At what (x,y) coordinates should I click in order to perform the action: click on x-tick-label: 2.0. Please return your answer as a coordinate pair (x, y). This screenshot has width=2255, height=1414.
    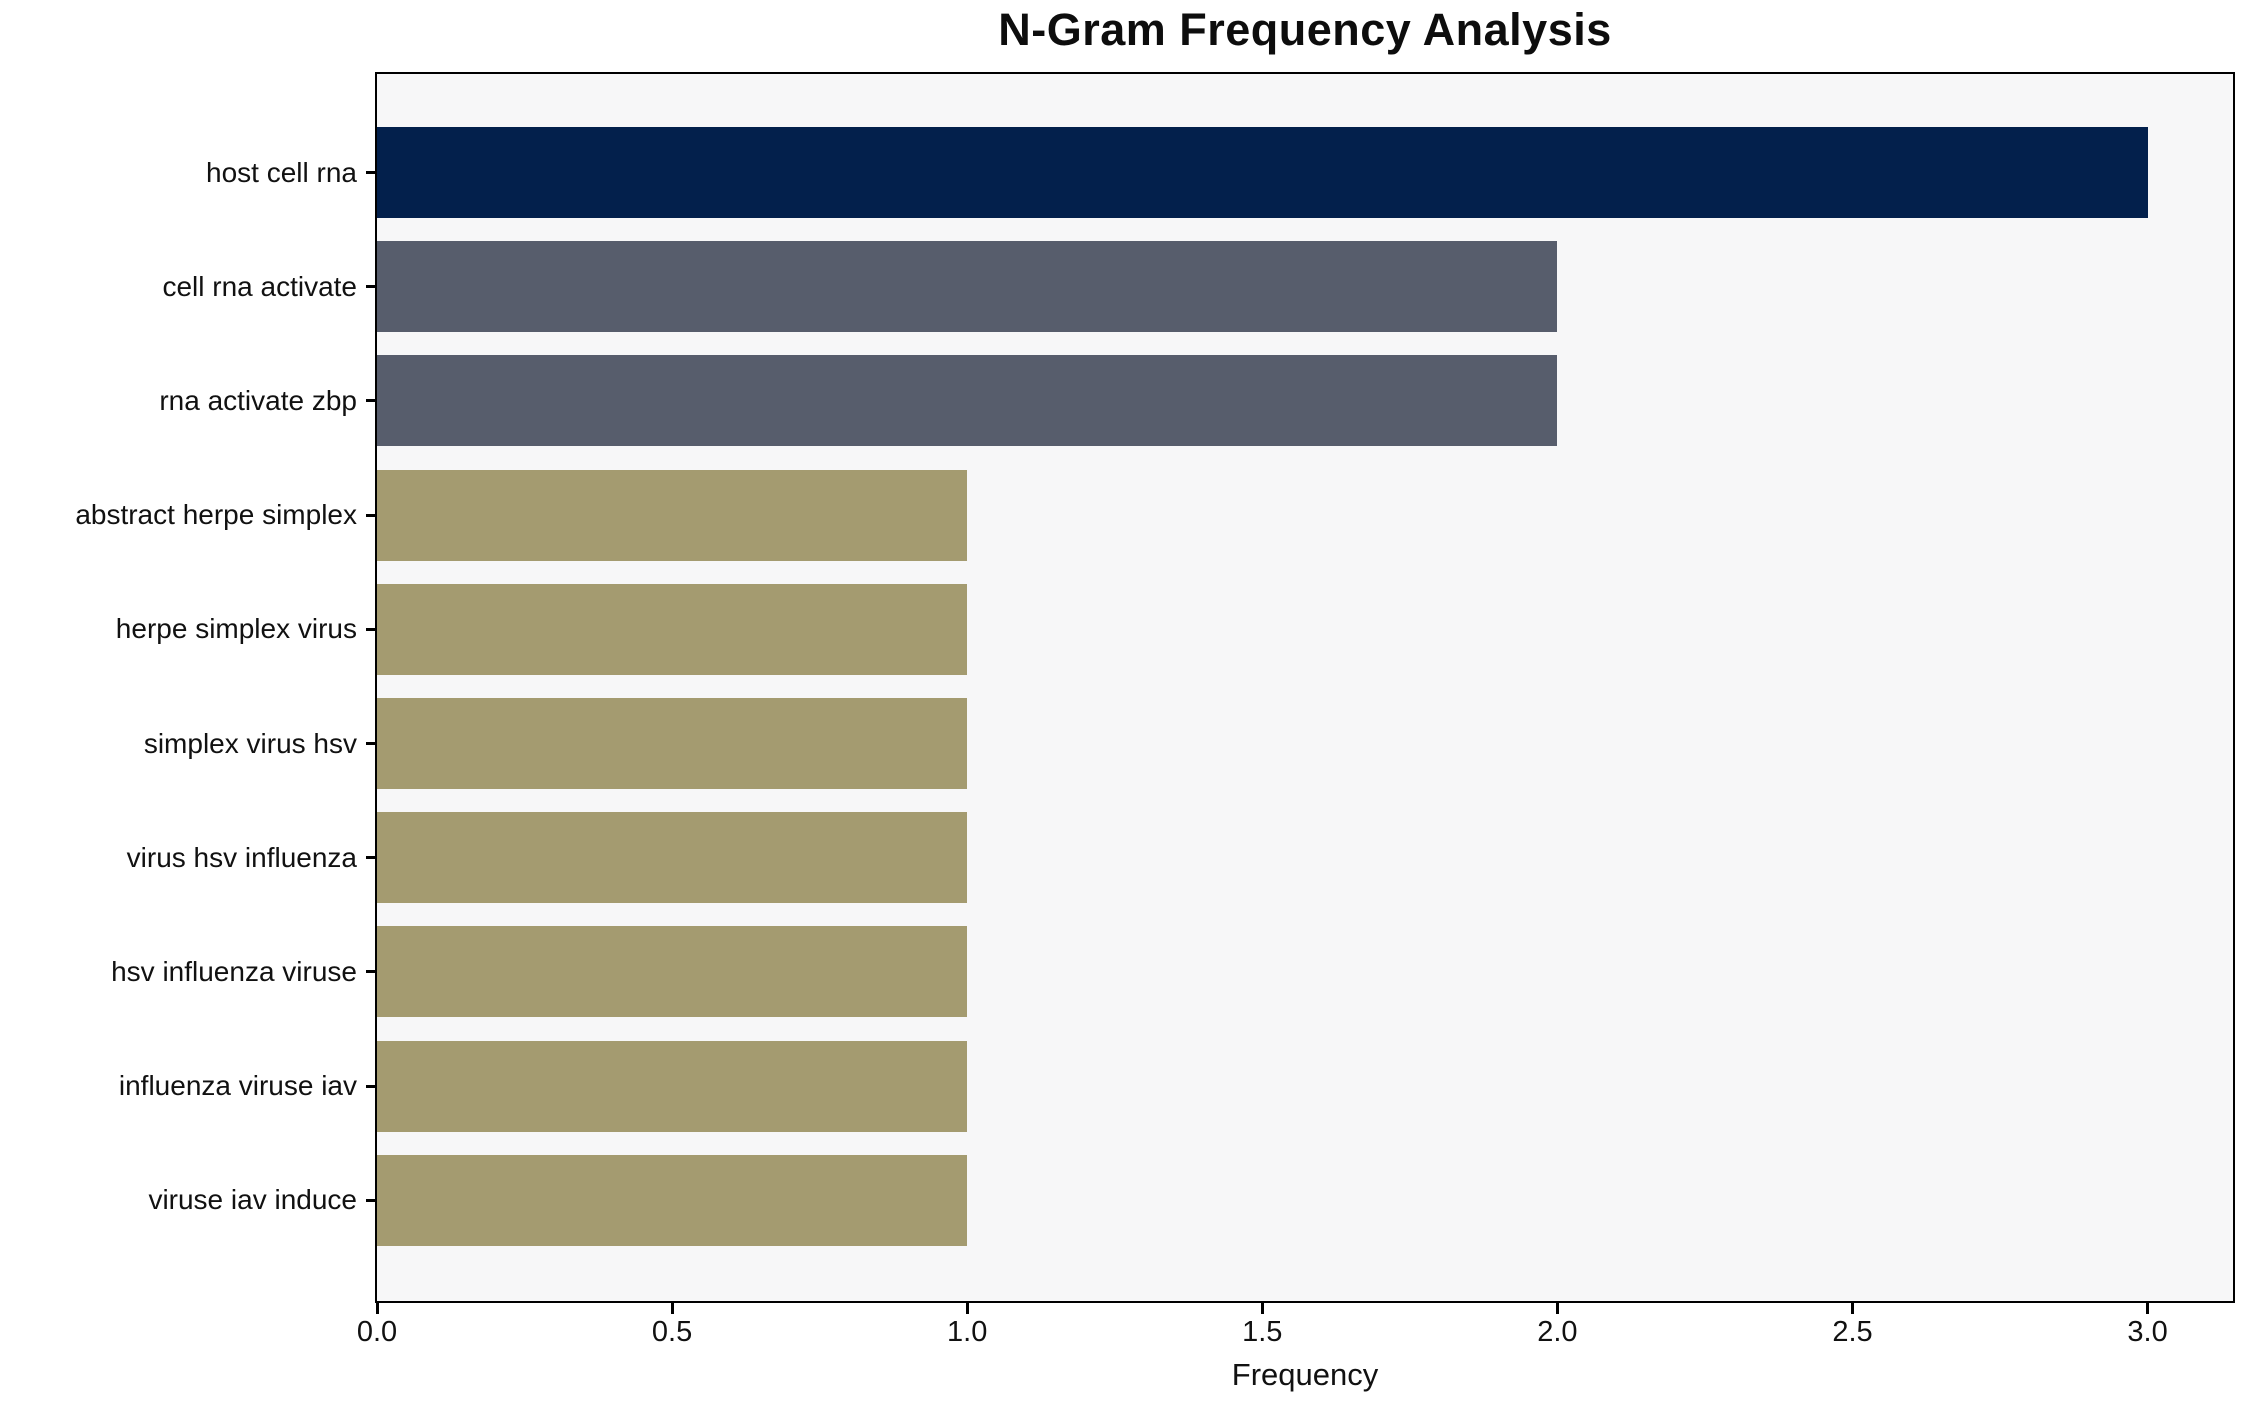
    Looking at the image, I should click on (1557, 1332).